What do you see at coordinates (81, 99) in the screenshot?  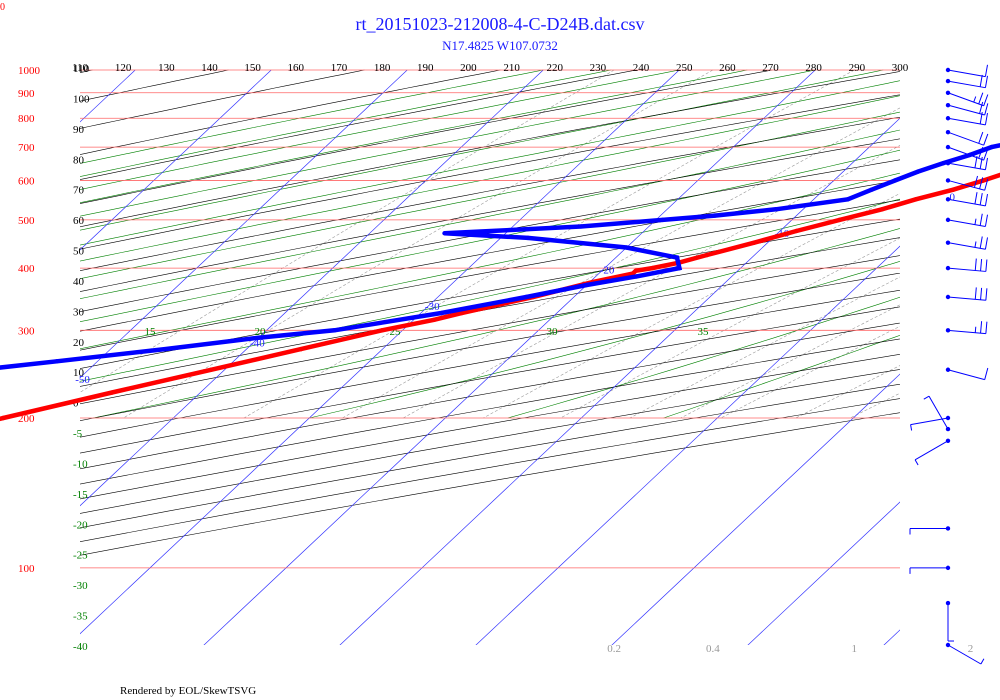 I see `left-scale-label: 100` at bounding box center [81, 99].